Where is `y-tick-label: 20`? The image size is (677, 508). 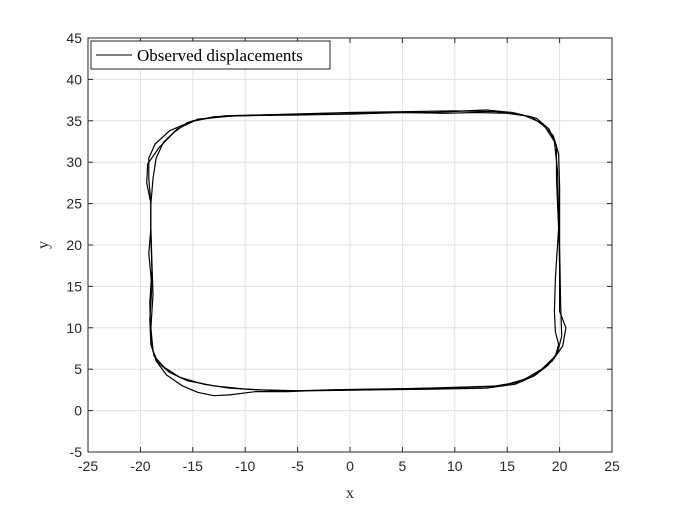 y-tick-label: 20 is located at coordinates (74, 245).